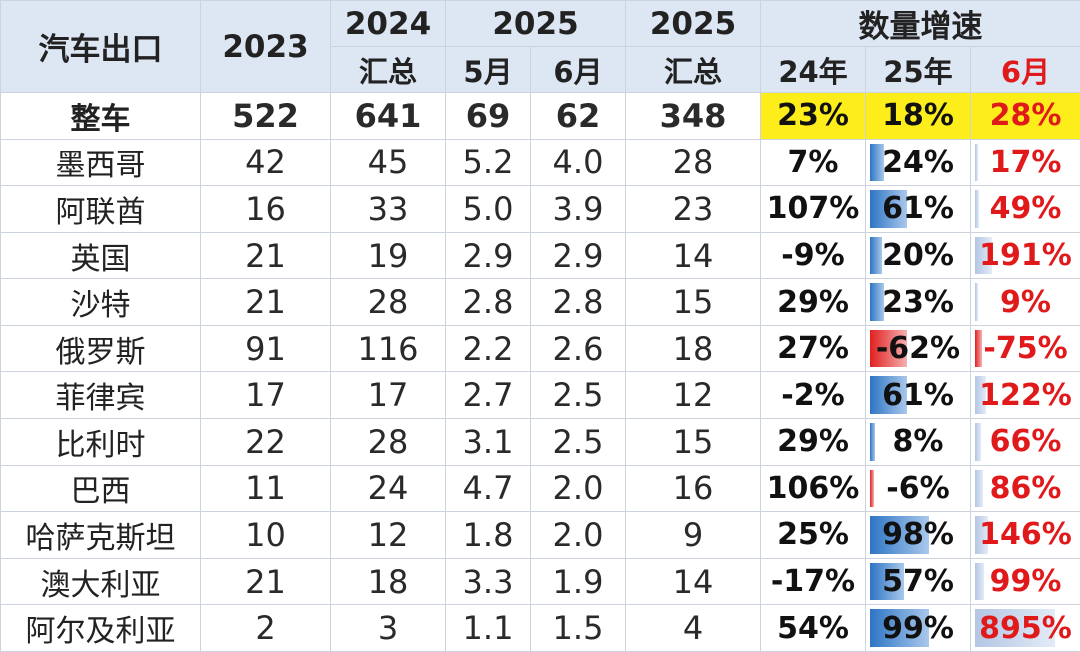 The image size is (1080, 652). I want to click on cell-growth-25-text: -62%, so click(918, 348).